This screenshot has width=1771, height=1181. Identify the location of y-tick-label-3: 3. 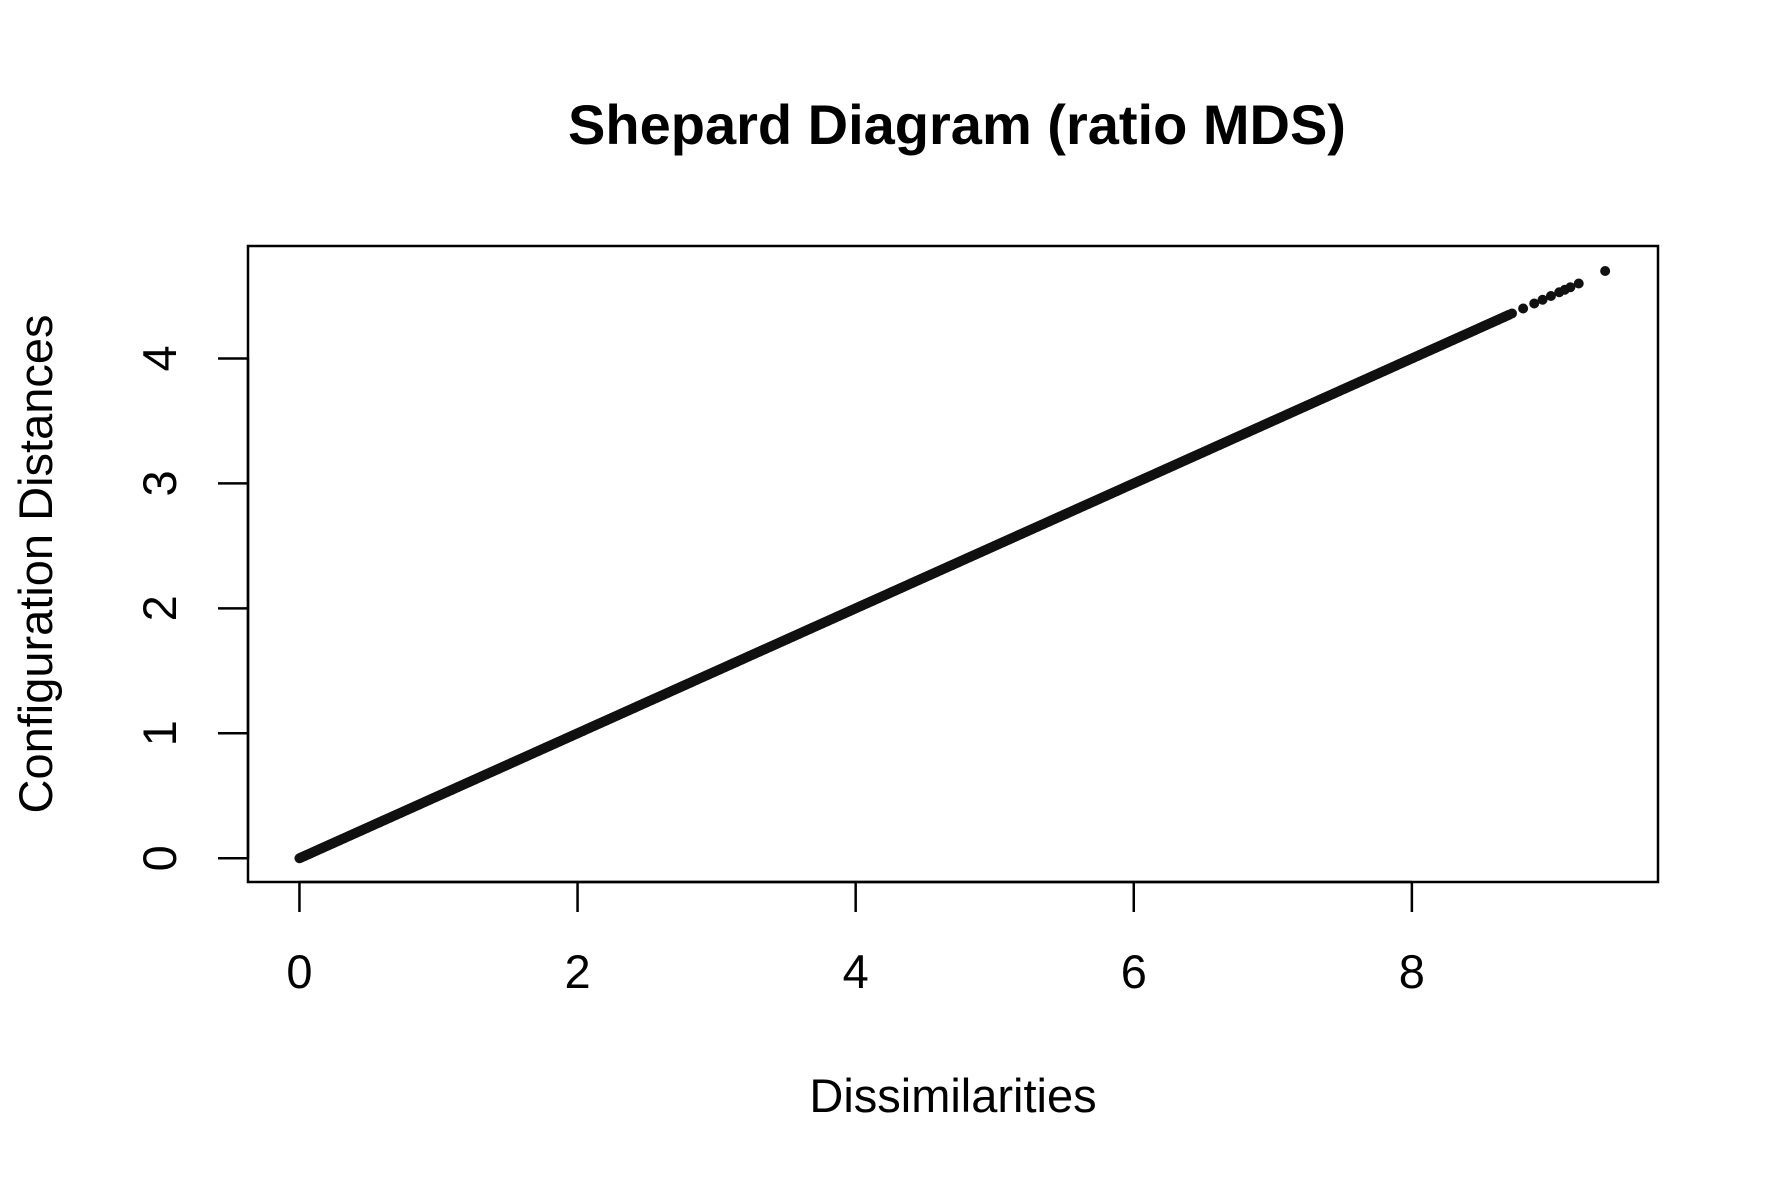
(159, 483).